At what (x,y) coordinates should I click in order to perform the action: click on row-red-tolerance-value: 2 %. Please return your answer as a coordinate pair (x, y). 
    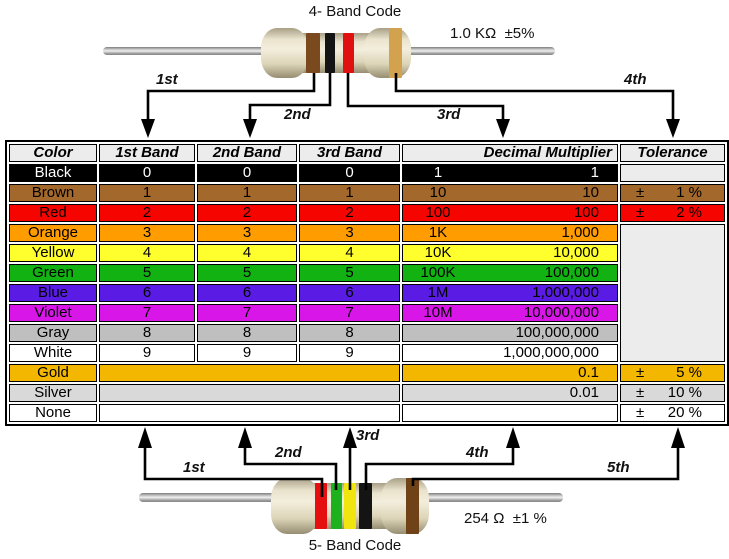
    Looking at the image, I should click on (689, 212).